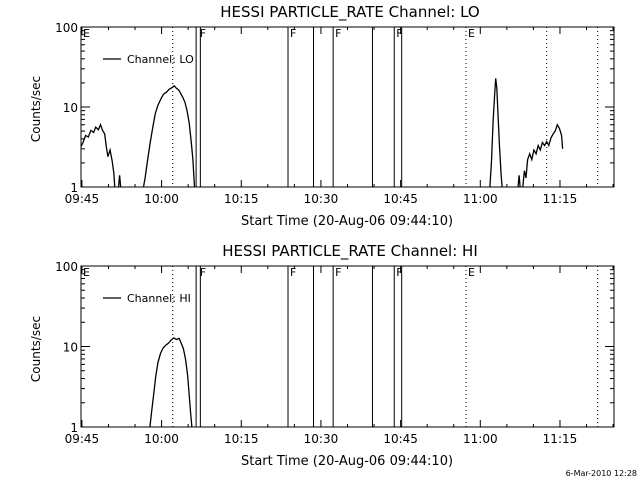 Image resolution: width=640 pixels, height=480 pixels. I want to click on legend-label: Channel: HI, so click(159, 298).